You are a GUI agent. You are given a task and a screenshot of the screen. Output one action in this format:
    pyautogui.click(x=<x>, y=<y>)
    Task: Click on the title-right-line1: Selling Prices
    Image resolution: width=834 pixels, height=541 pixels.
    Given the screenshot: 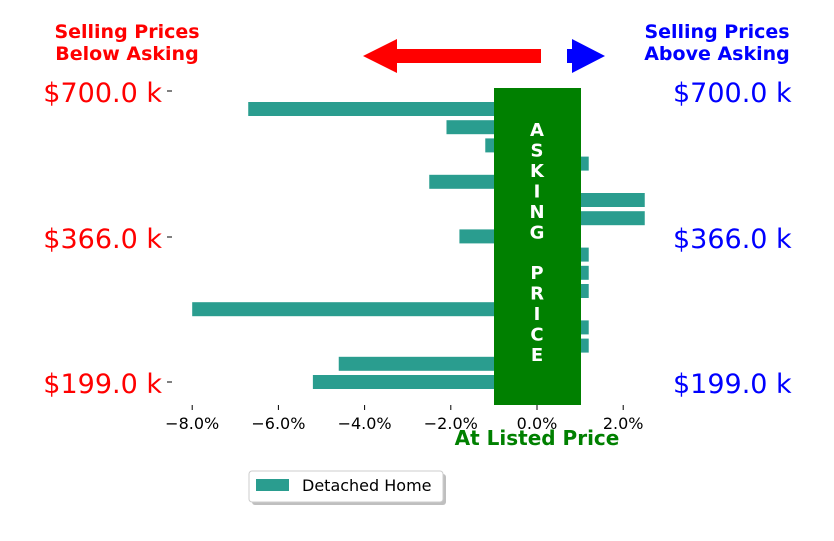 What is the action you would take?
    pyautogui.click(x=716, y=32)
    